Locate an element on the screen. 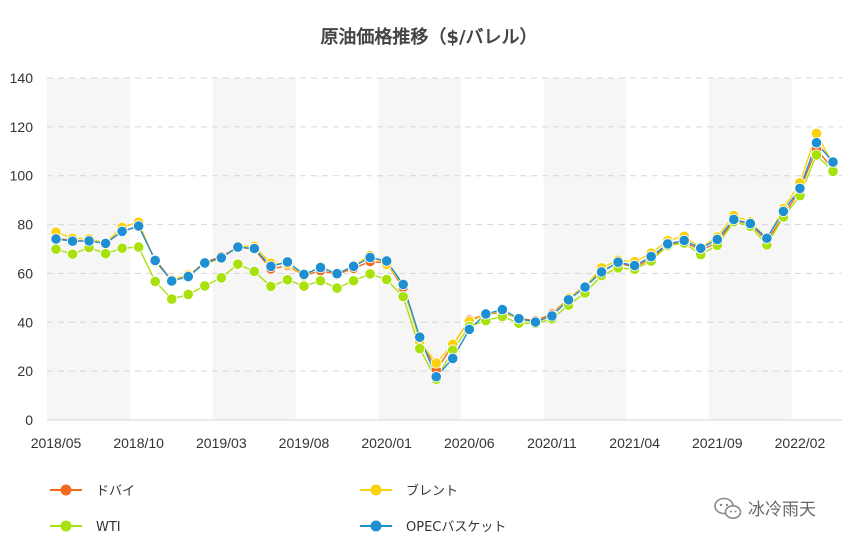 The height and width of the screenshot is (542, 858). y-tick-label: 120 is located at coordinates (22, 127).